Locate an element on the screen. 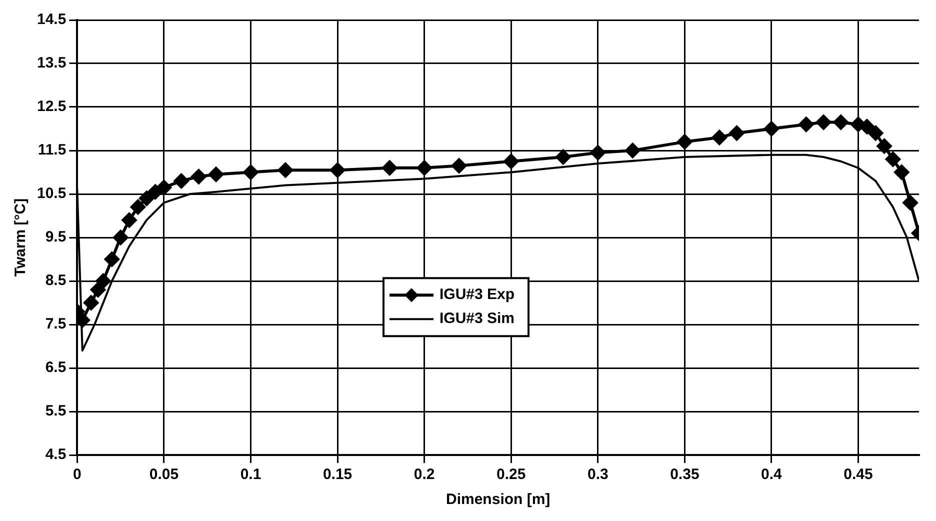  x-tick-label: 0.35 is located at coordinates (685, 475).